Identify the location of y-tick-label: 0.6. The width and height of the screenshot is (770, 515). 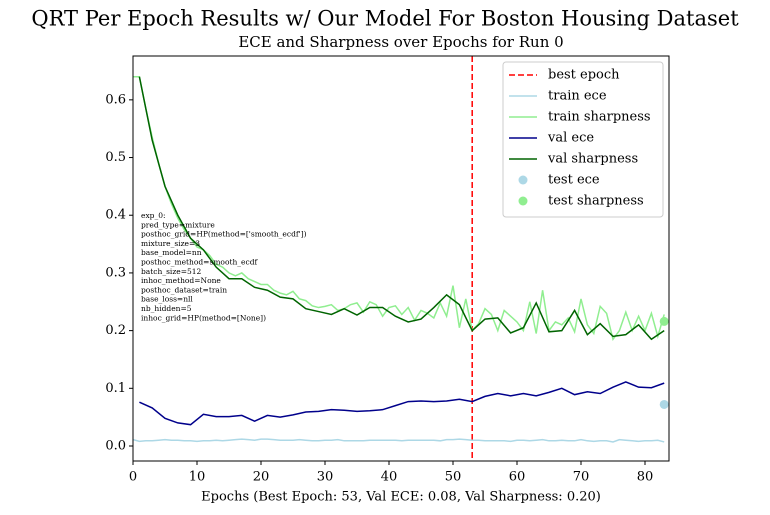
(115, 99).